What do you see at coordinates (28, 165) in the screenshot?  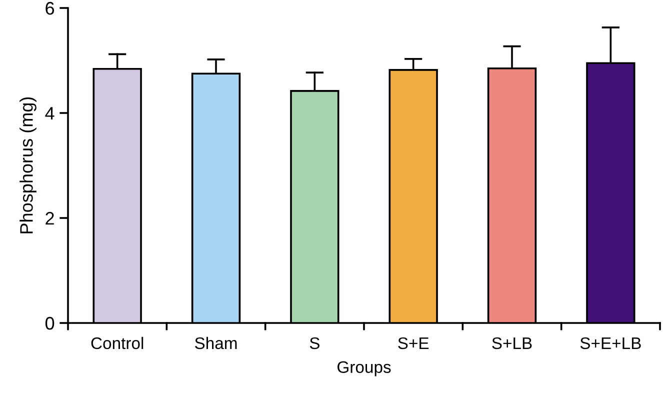 I see `y-axis-title: Phosphorus (mg)` at bounding box center [28, 165].